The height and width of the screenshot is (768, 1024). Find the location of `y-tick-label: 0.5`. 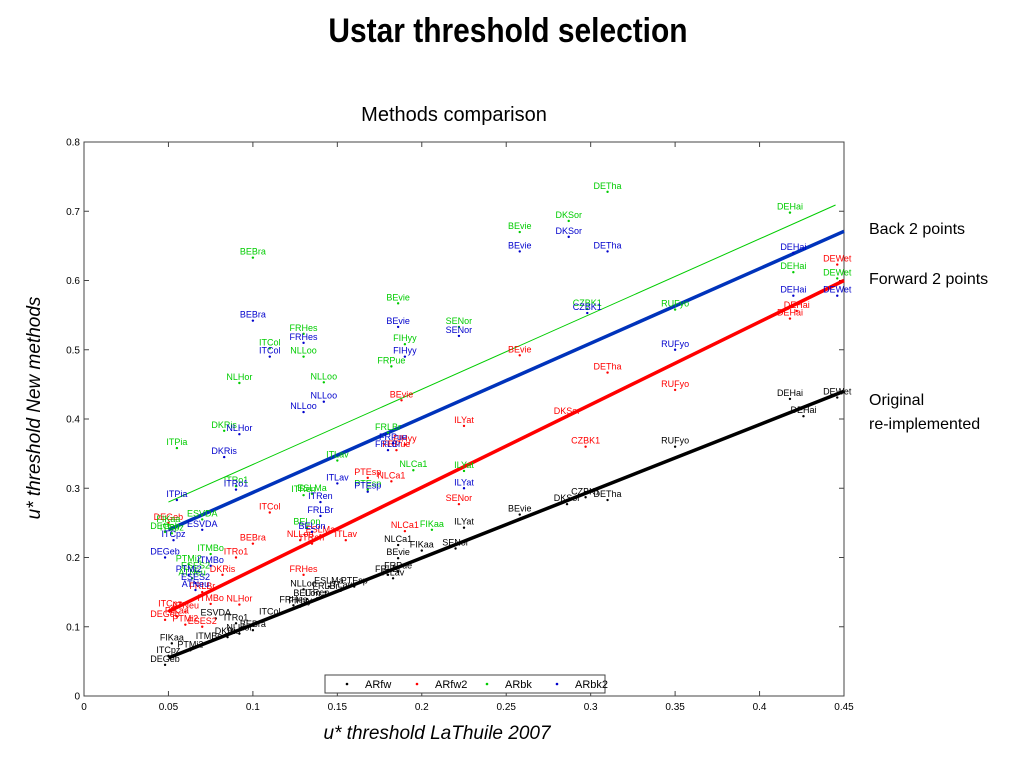

y-tick-label: 0.5 is located at coordinates (73, 350).